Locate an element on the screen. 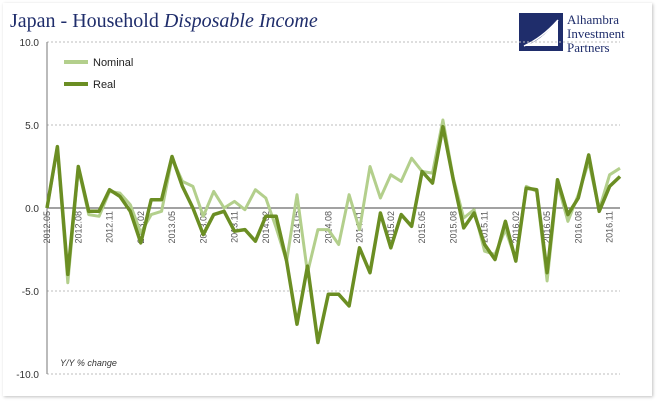 This screenshot has width=657, height=401. x-tick-label: 2013.05 is located at coordinates (172, 227).